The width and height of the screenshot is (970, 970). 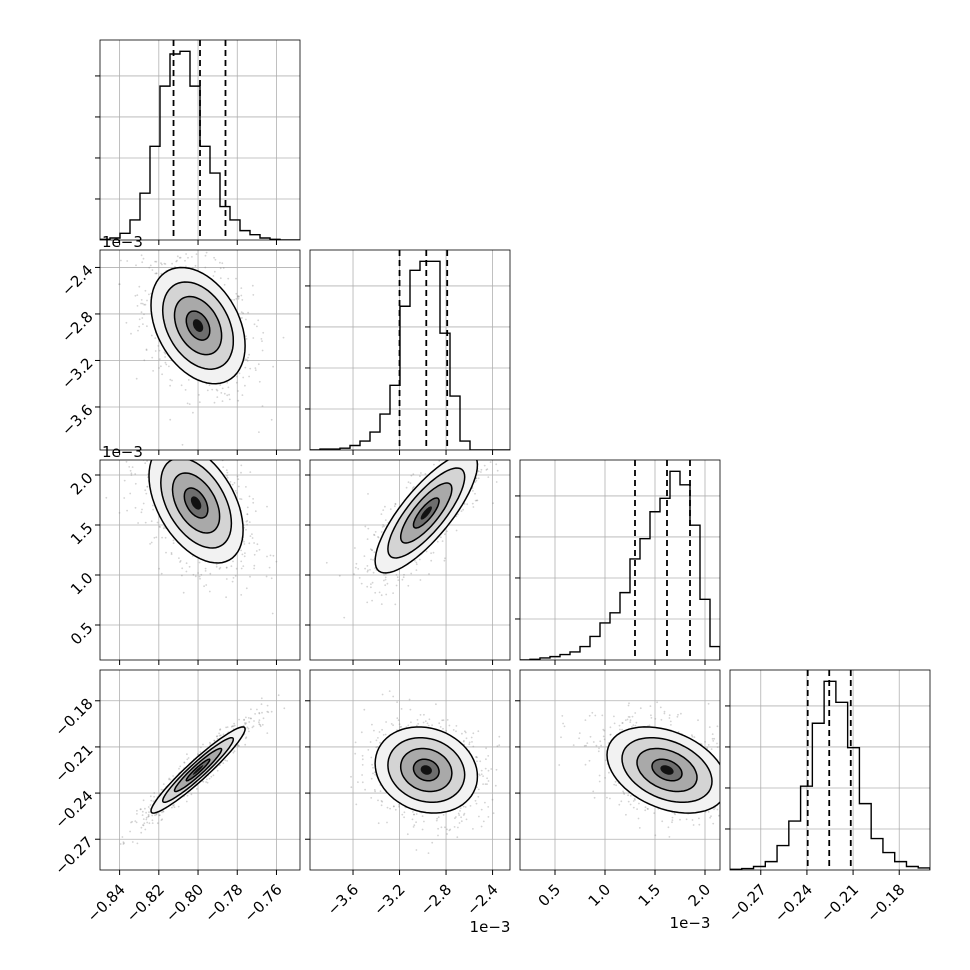 I want to click on hist-0-frame, so click(x=200, y=140).